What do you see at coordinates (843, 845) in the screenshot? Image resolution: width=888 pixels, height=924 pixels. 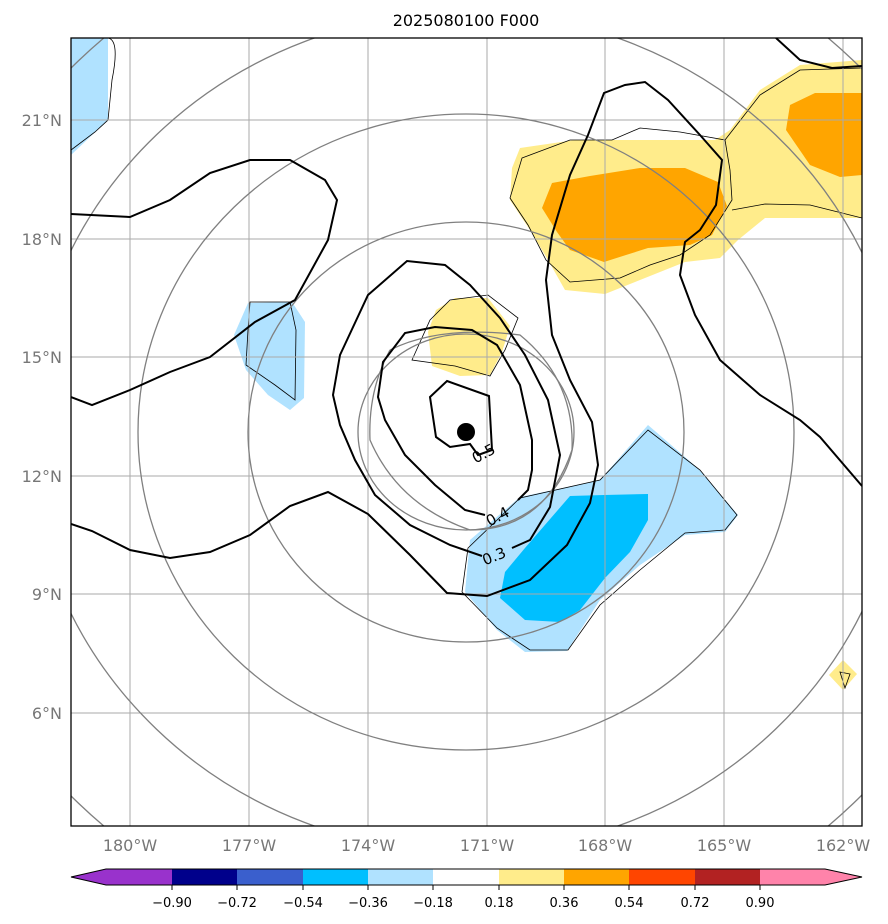 I see `lon-label-162: 162°W` at bounding box center [843, 845].